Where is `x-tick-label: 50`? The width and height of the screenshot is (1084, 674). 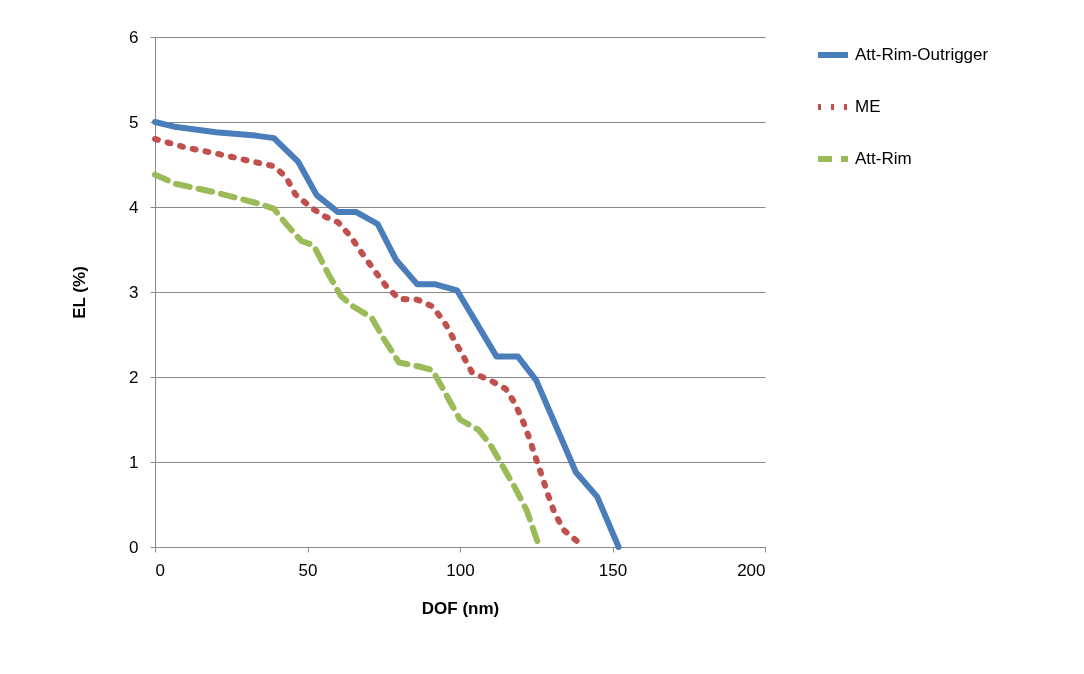 x-tick-label: 50 is located at coordinates (308, 570).